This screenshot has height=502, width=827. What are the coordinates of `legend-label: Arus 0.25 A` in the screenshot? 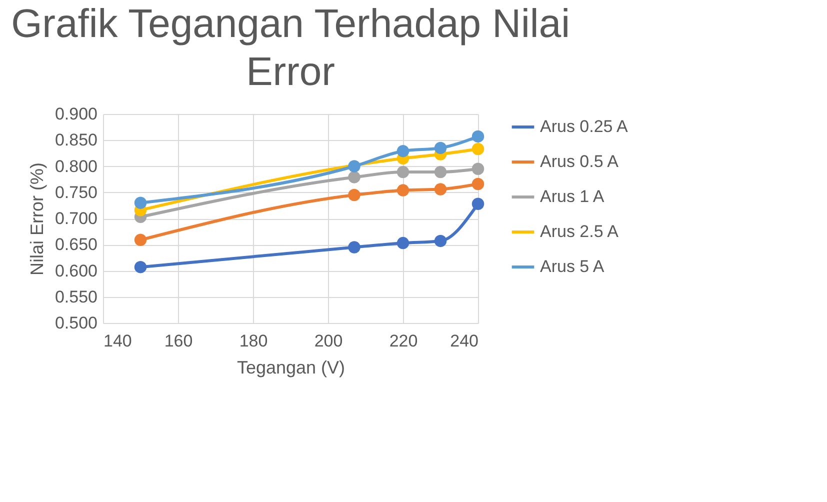 It's located at (584, 126).